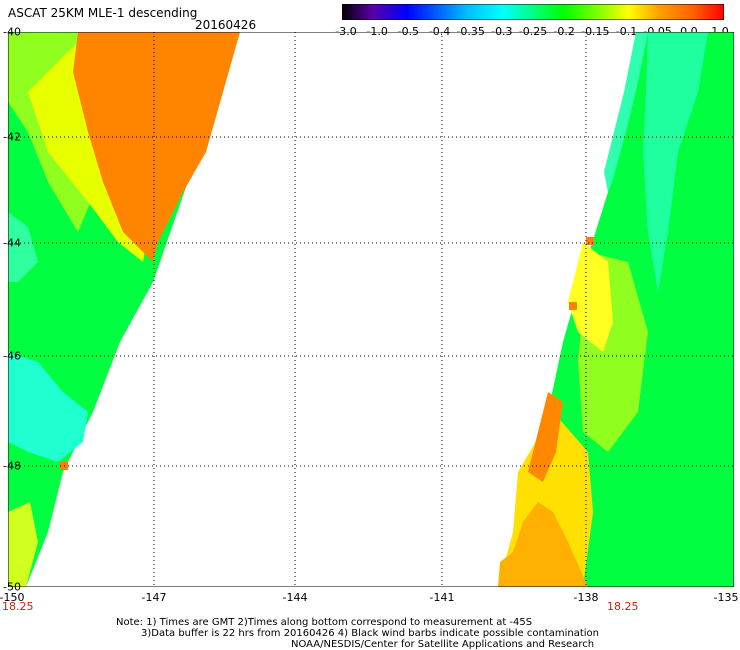 This screenshot has height=650, width=740. What do you see at coordinates (18, 606) in the screenshot?
I see `time-label-left: 18.25` at bounding box center [18, 606].